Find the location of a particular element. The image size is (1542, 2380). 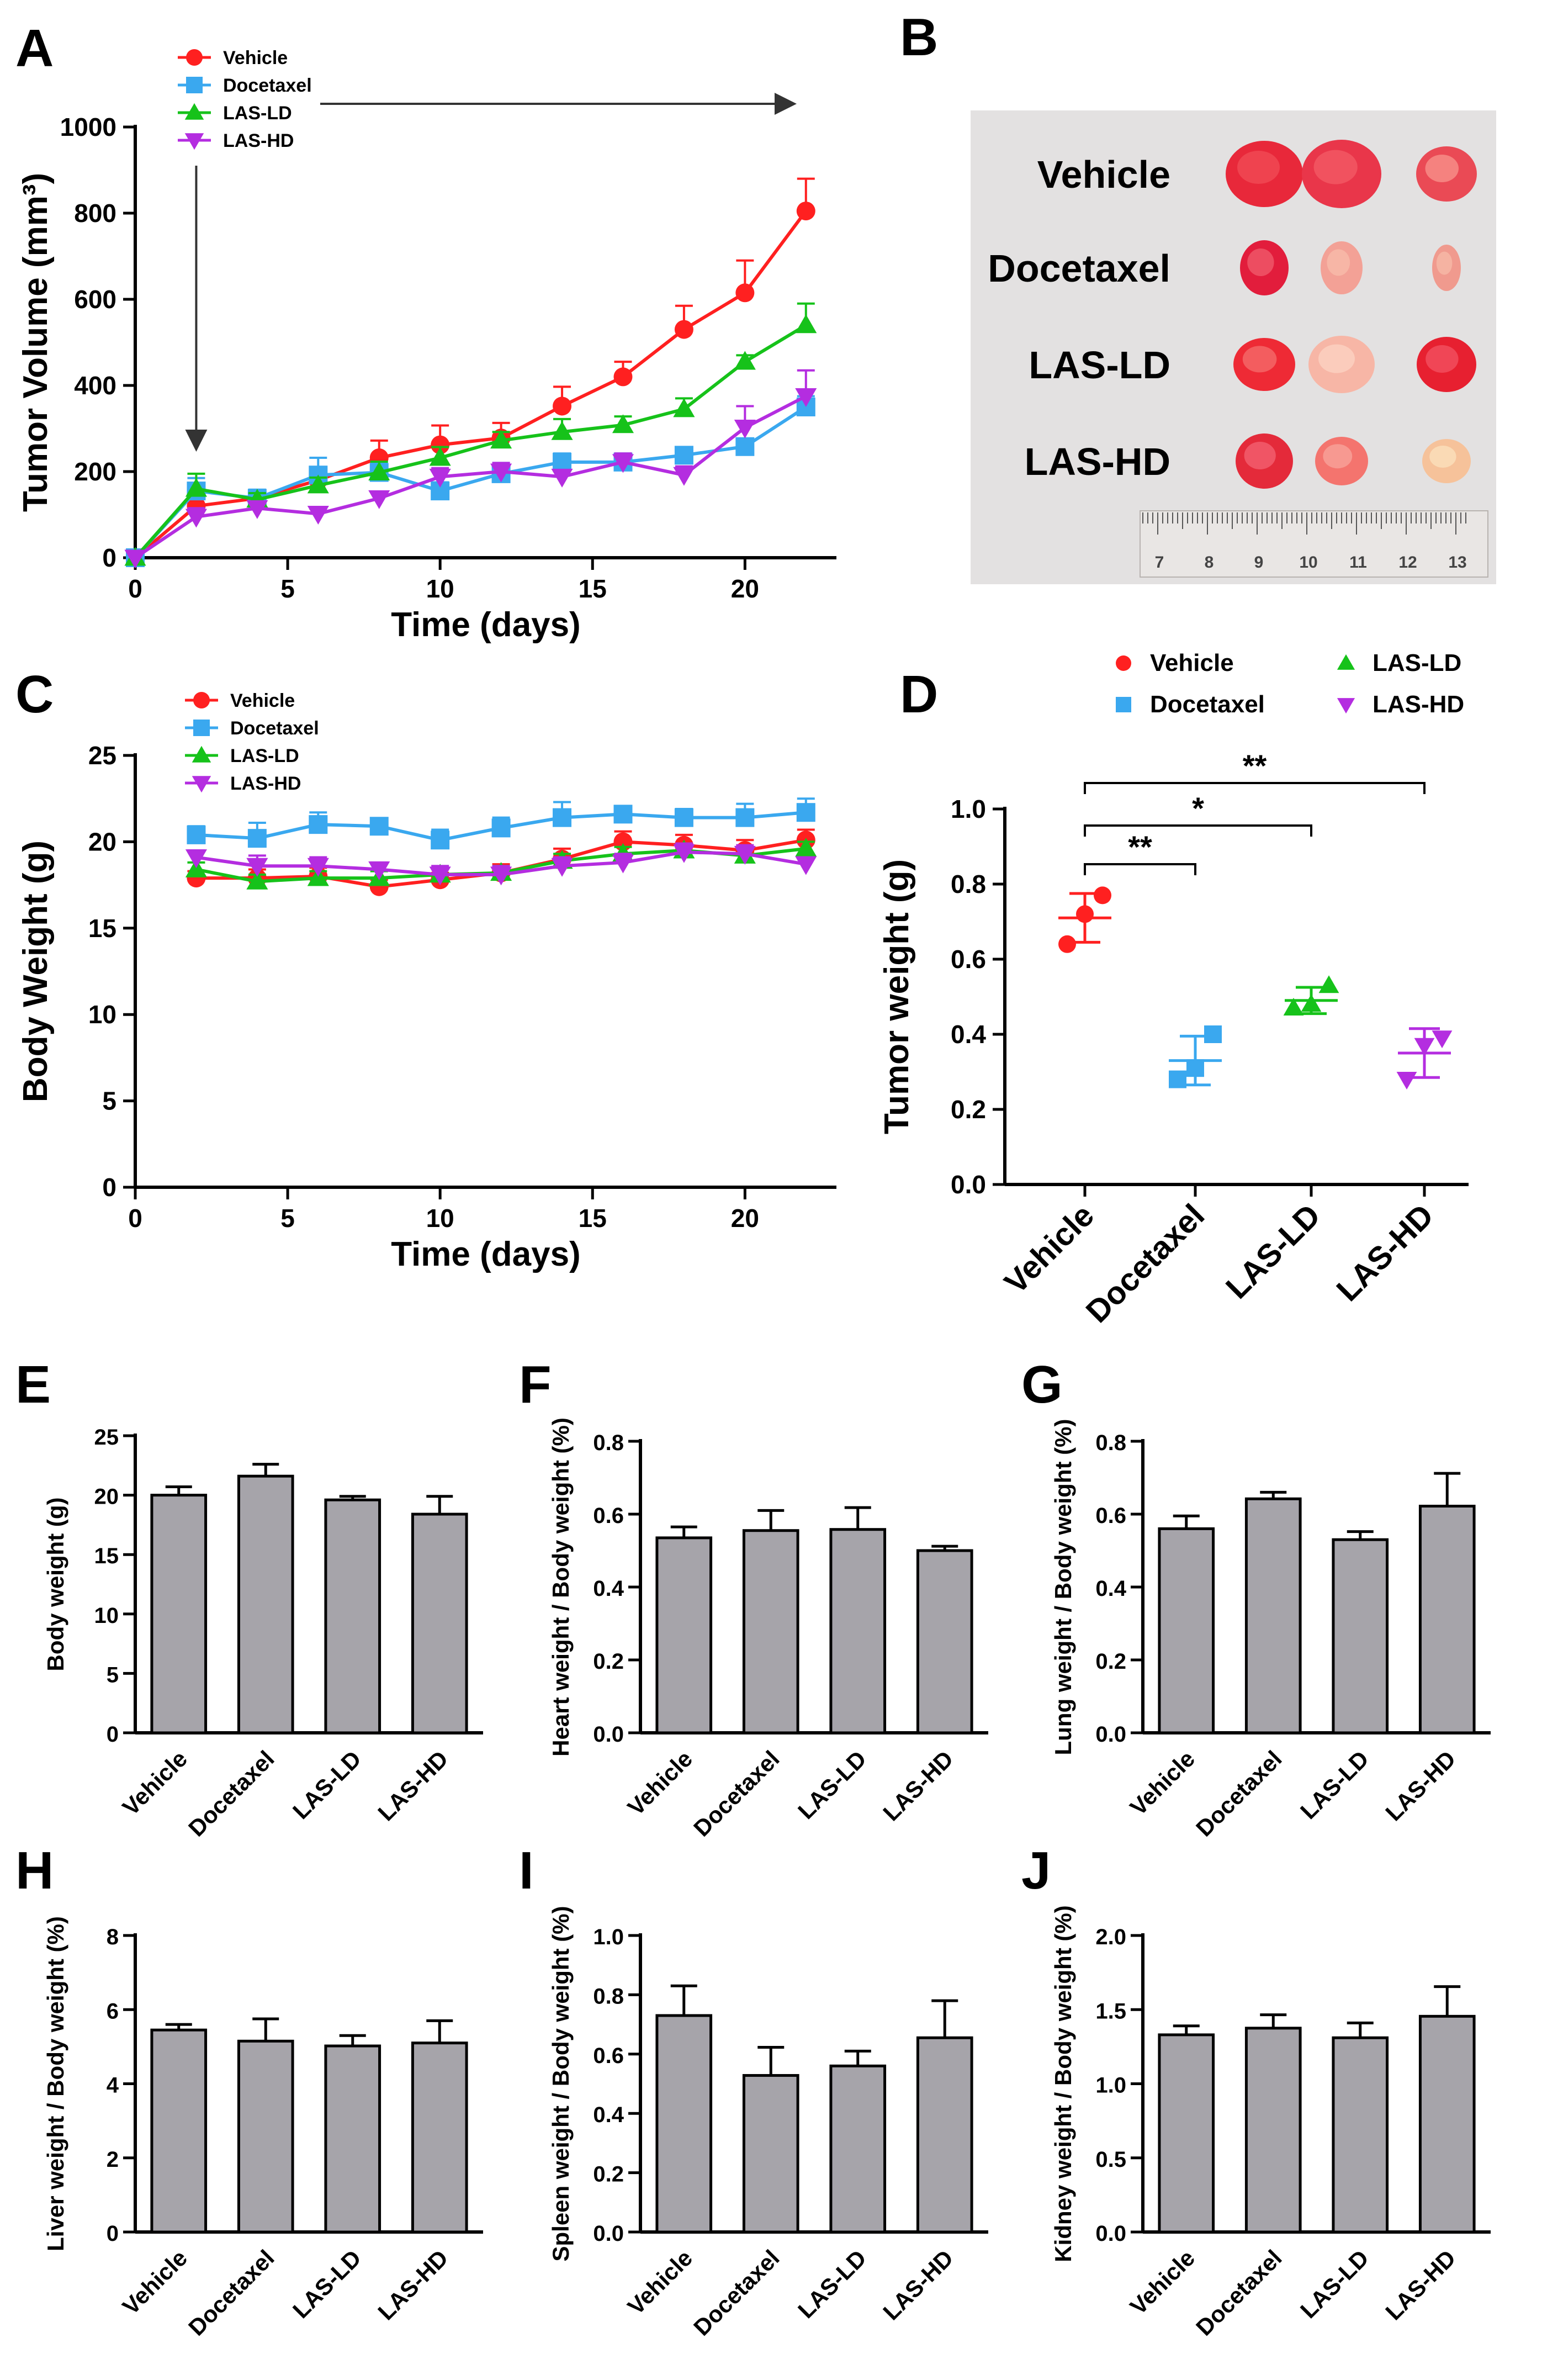

y-axis-title: Spleen weight / Body weight (%) is located at coordinates (561, 2083).